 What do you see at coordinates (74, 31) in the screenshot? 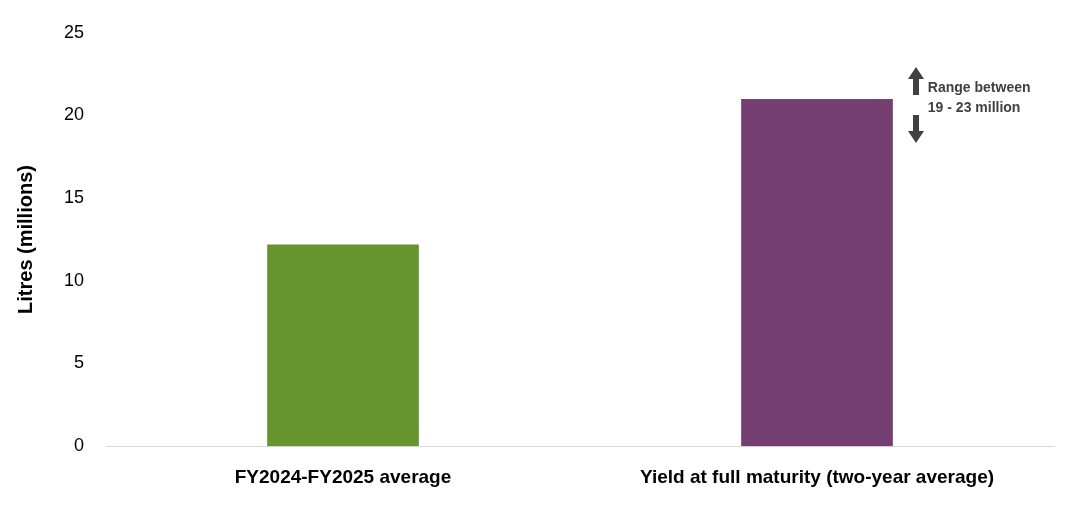
I see `y-tick-label: 25` at bounding box center [74, 31].